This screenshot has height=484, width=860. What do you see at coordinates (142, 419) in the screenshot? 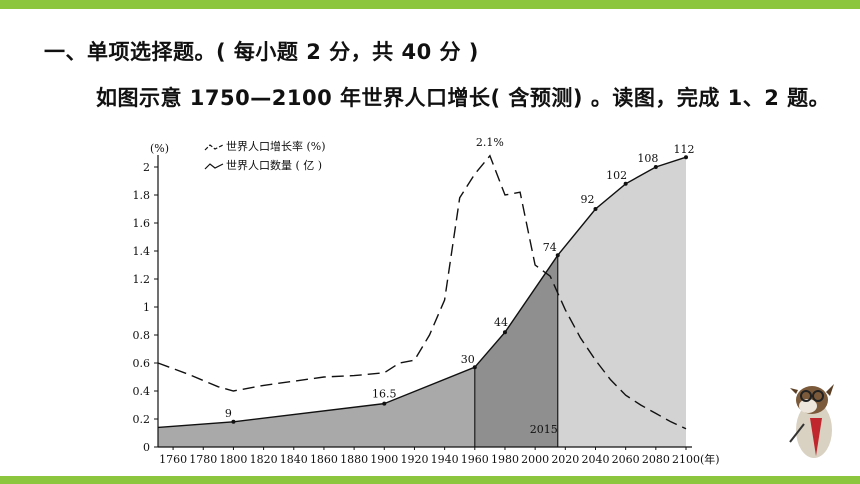
I see `y-tick-label: 0.2` at bounding box center [142, 419].